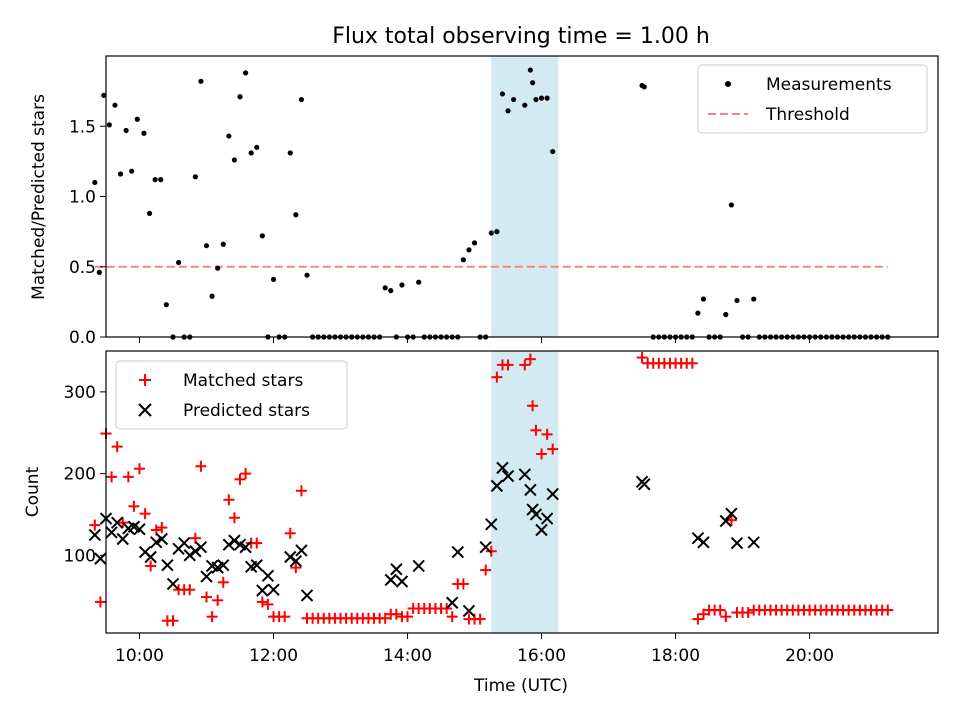 Image resolution: width=960 pixels, height=720 pixels. Describe the element at coordinates (82, 127) in the screenshot. I see `y-tick-label: 1.5` at that location.